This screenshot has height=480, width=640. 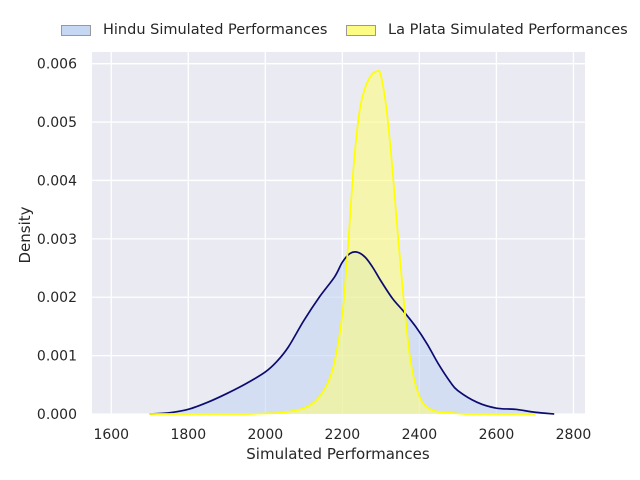 I want to click on x-tick-label: 2000, so click(x=266, y=435).